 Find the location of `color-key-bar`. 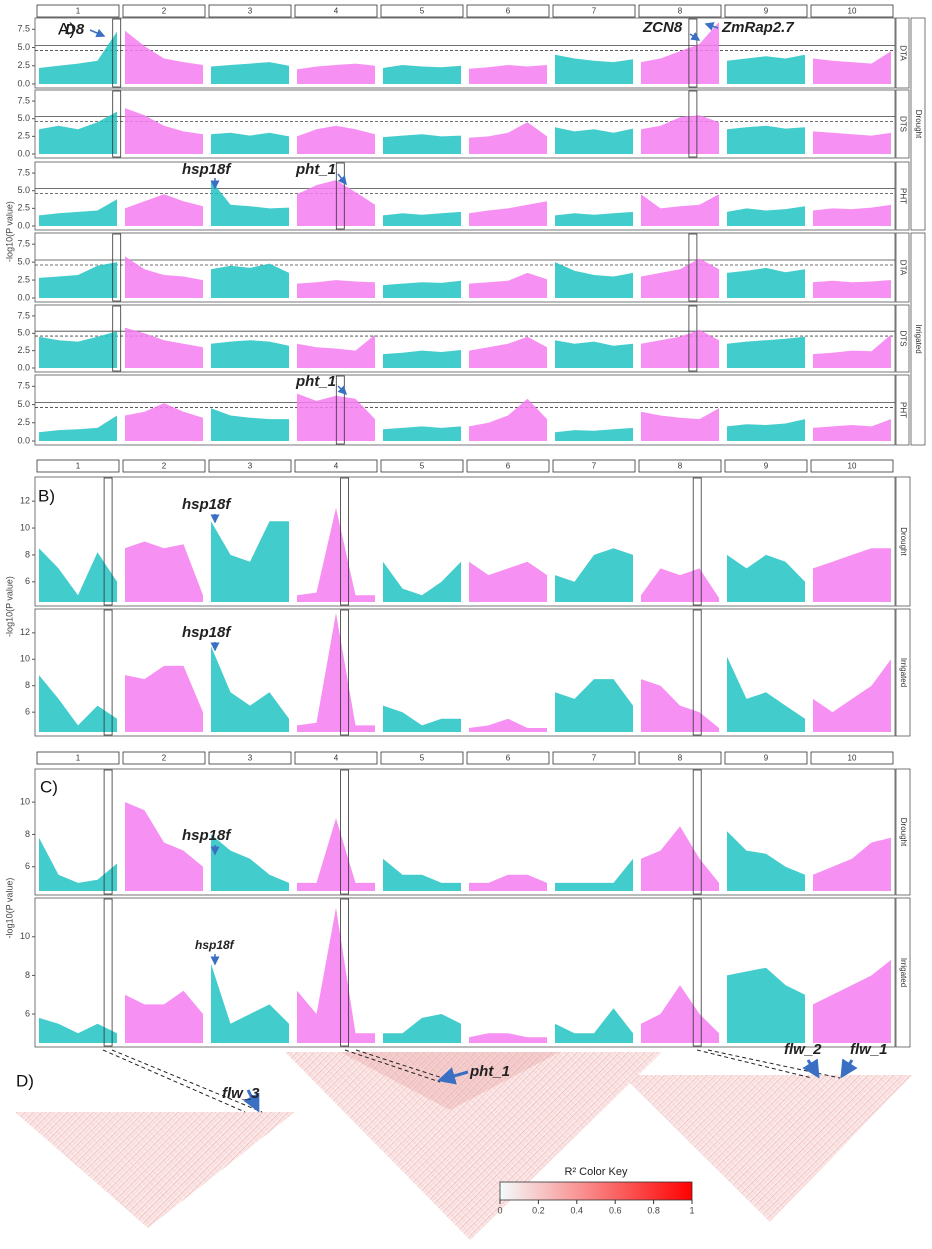

color-key-bar is located at coordinates (596, 1191).